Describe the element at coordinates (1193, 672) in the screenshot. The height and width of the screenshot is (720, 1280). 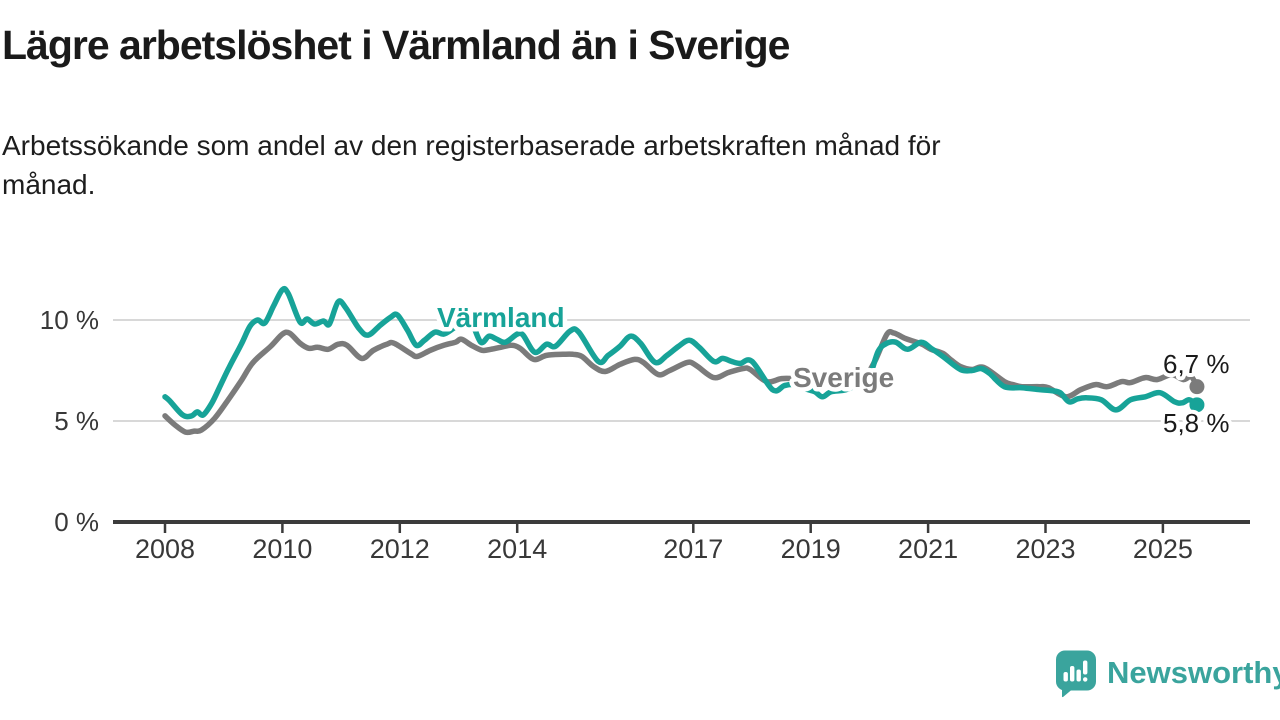
I see `newsworthy-wordmark: Newsworthy` at that location.